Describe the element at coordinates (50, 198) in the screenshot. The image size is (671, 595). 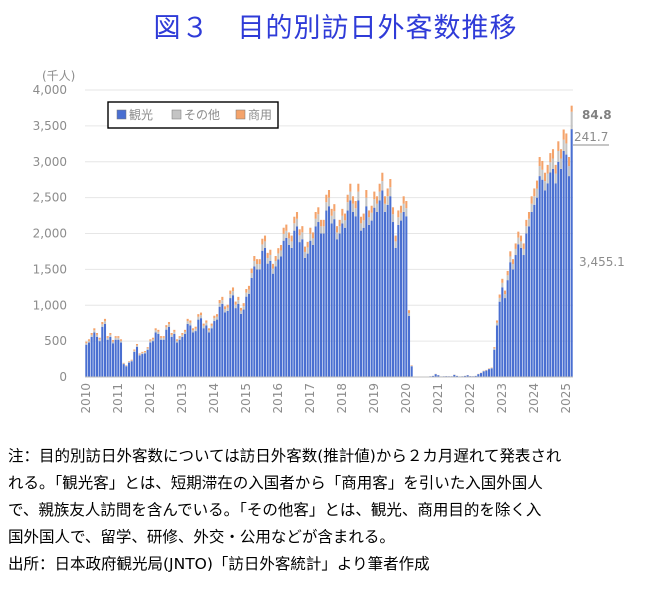
I see `y-tick-label: 2,500` at that location.